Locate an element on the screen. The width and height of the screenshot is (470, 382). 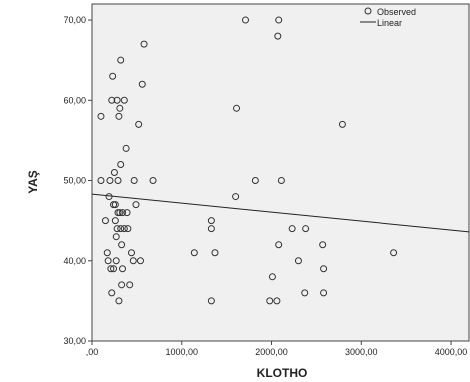
legend-linear-label: Linear is located at coordinates (389, 23).